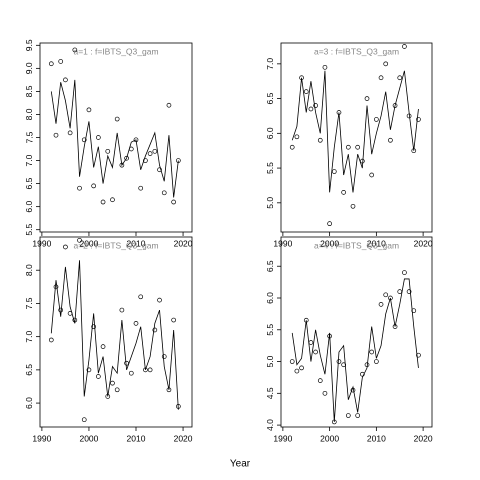 The image size is (480, 480). What do you see at coordinates (356, 245) in the screenshot?
I see `panel-title: a=4 : f=IBTS_Q3_gam` at bounding box center [356, 245].